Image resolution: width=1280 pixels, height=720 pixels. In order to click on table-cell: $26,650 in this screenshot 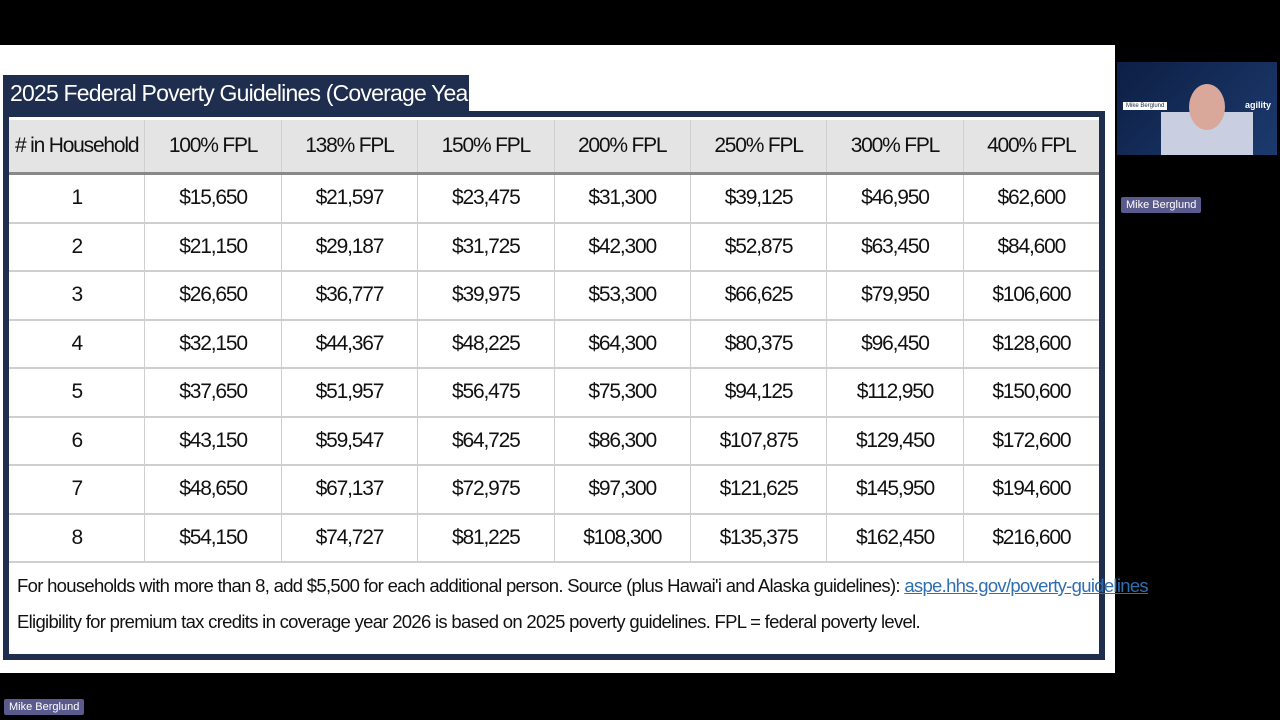, I will do `click(213, 295)`.